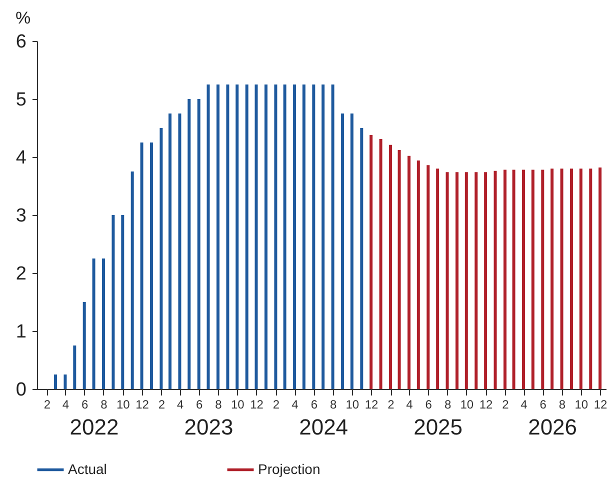 The width and height of the screenshot is (608, 487). Describe the element at coordinates (323, 427) in the screenshot. I see `x2-tick-label: 2024` at that location.